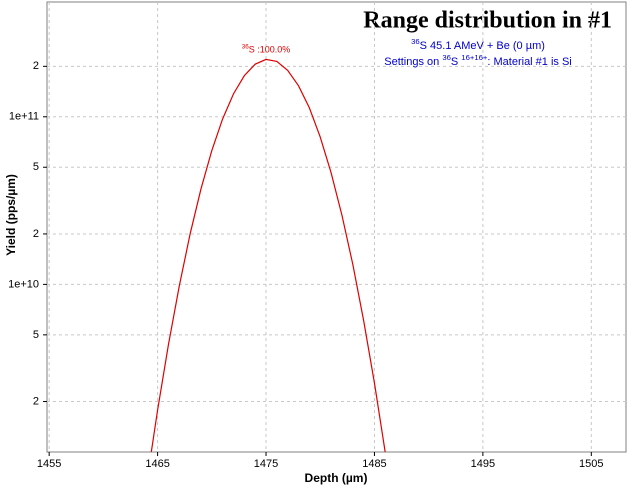 This screenshot has height=489, width=628. I want to click on x-tick-label: 1455, so click(49, 464).